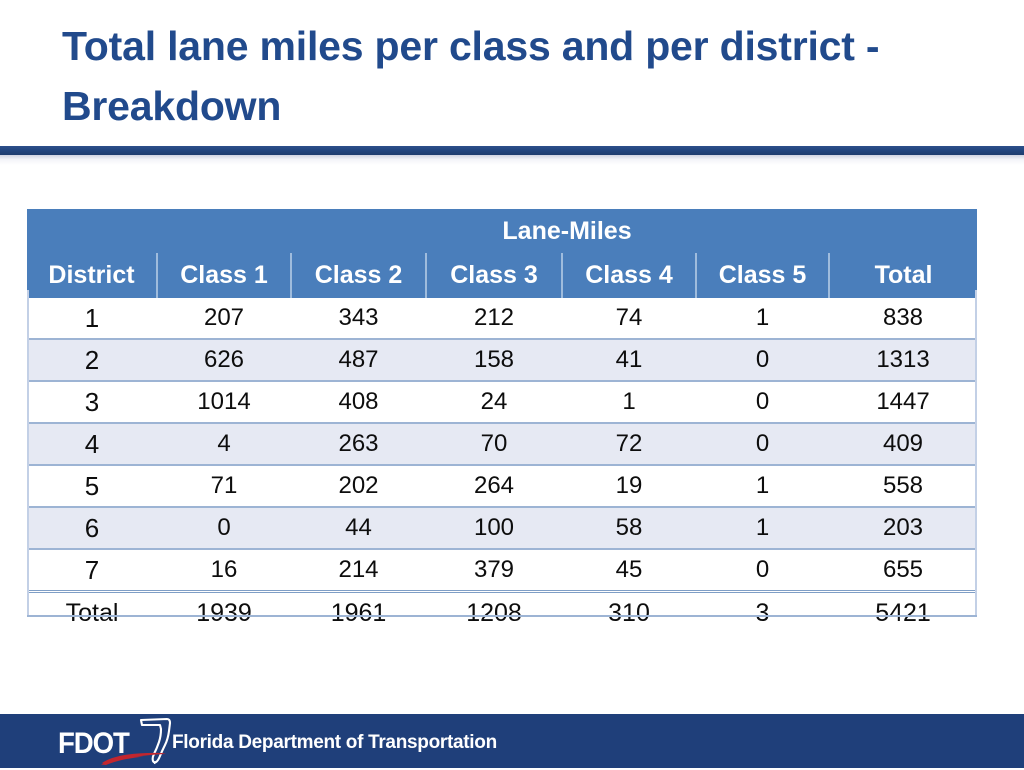 The height and width of the screenshot is (770, 1024). What do you see at coordinates (92, 275) in the screenshot?
I see `column-header-district: District` at bounding box center [92, 275].